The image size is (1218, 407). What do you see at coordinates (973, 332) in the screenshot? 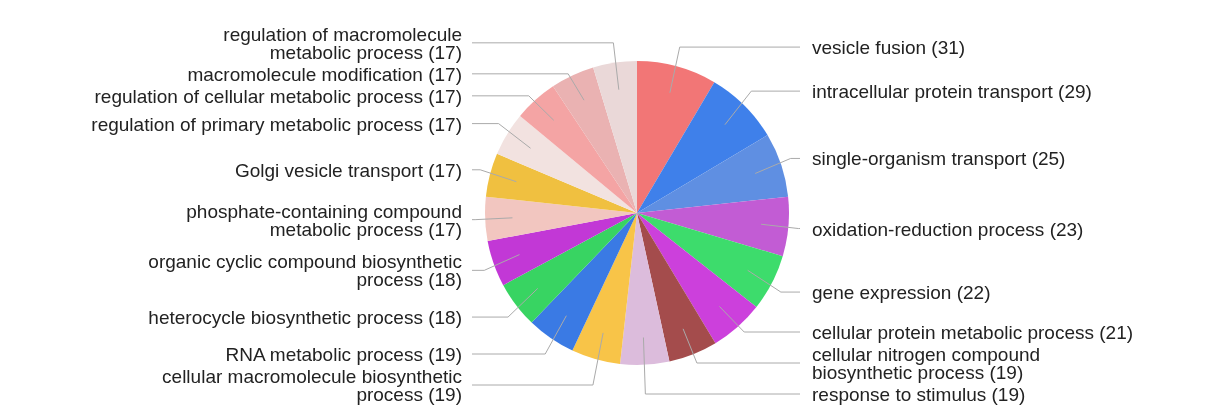
I see `slice-label: cellular protein metabolic process (21)` at bounding box center [973, 332].